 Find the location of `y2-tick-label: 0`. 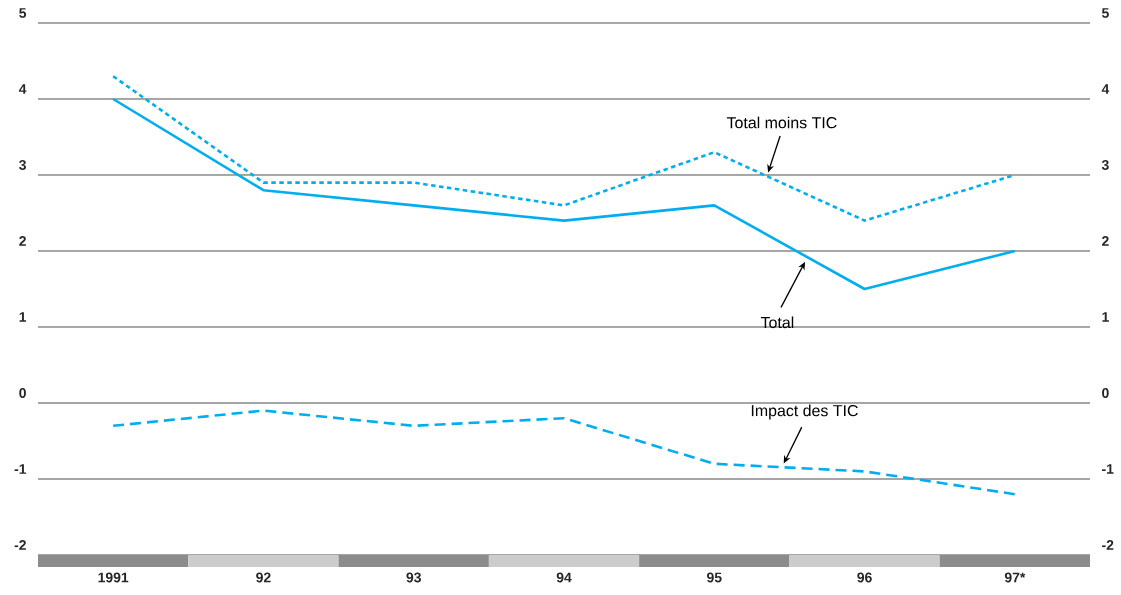

y2-tick-label: 0 is located at coordinates (1105, 393).